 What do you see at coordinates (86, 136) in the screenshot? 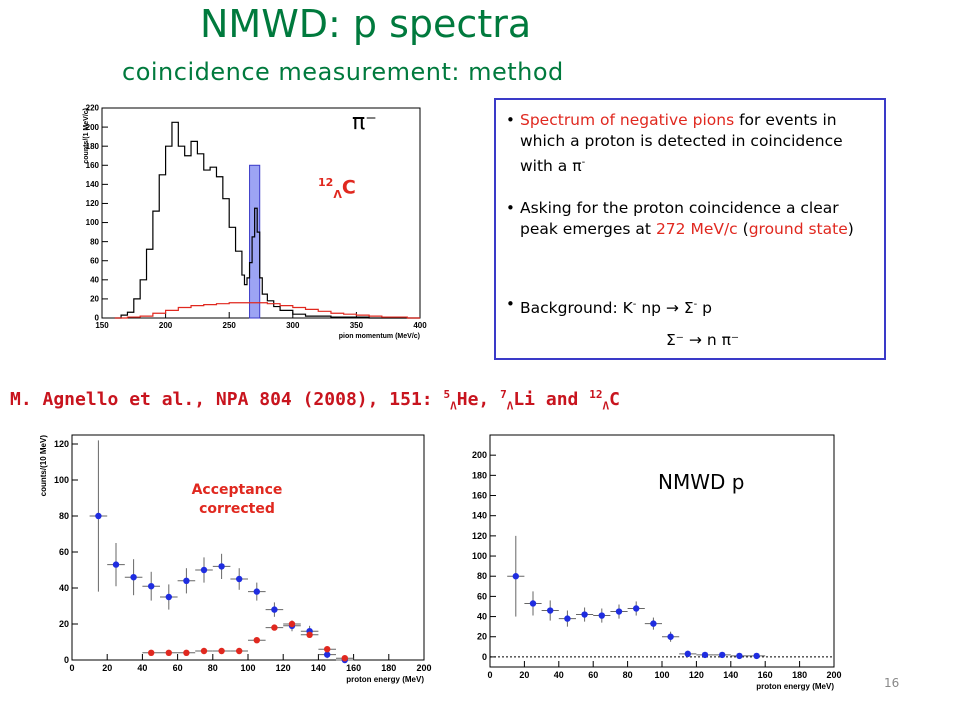
I see `y-axis-label: counts/(1 MeV/c)` at bounding box center [86, 136].